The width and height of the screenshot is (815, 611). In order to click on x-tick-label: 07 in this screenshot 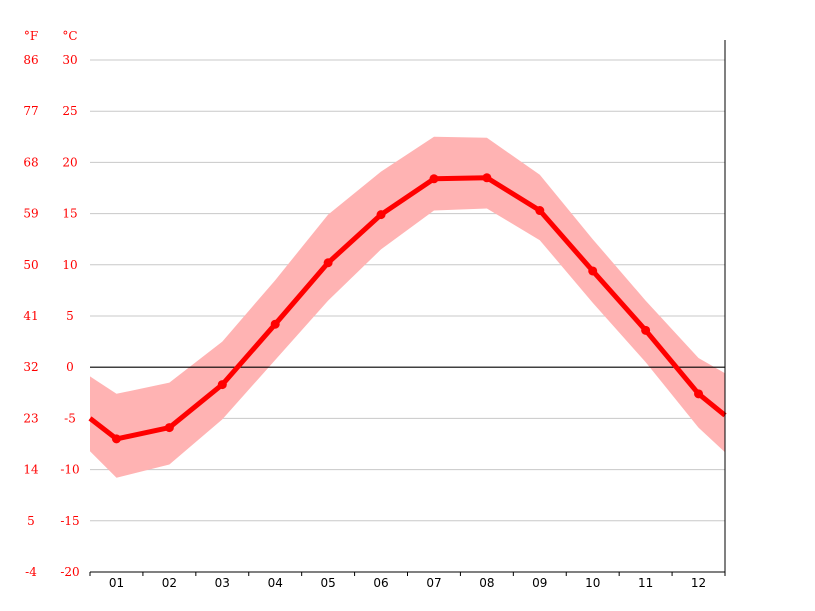, I will do `click(433, 583)`.